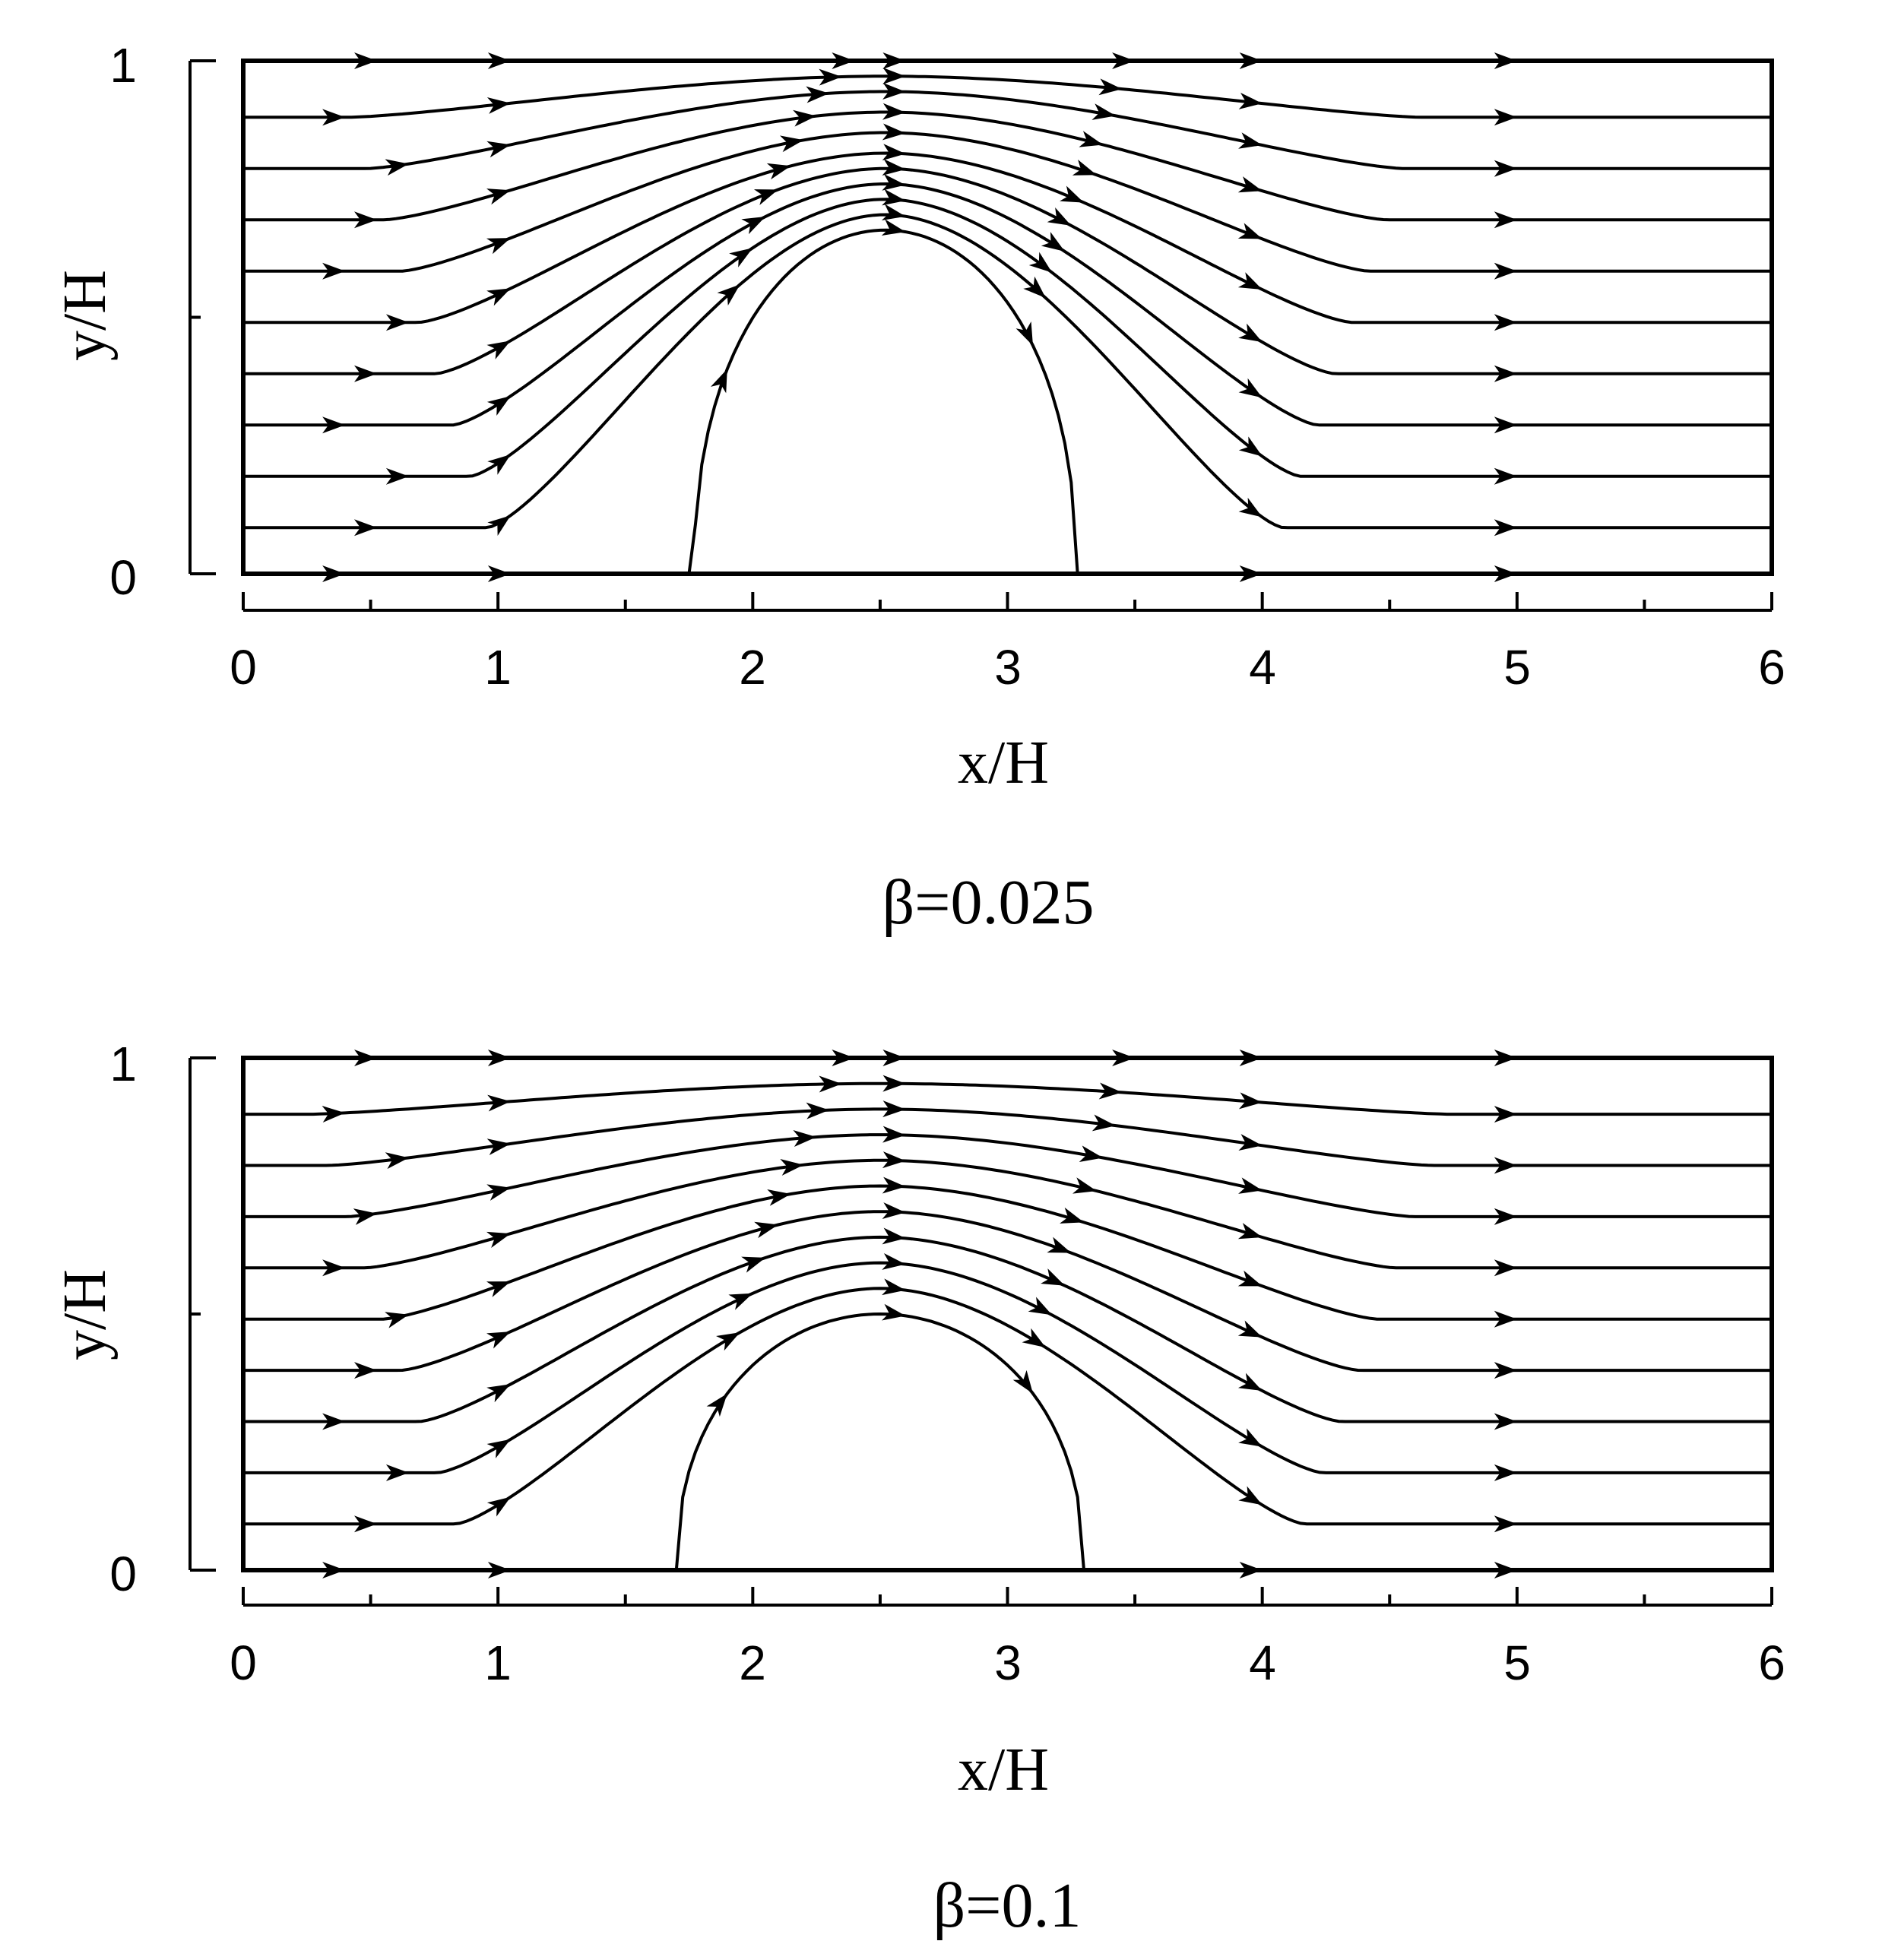 This screenshot has width=1882, height=1960. What do you see at coordinates (123, 1574) in the screenshot?
I see `y-tick-label: 0` at bounding box center [123, 1574].